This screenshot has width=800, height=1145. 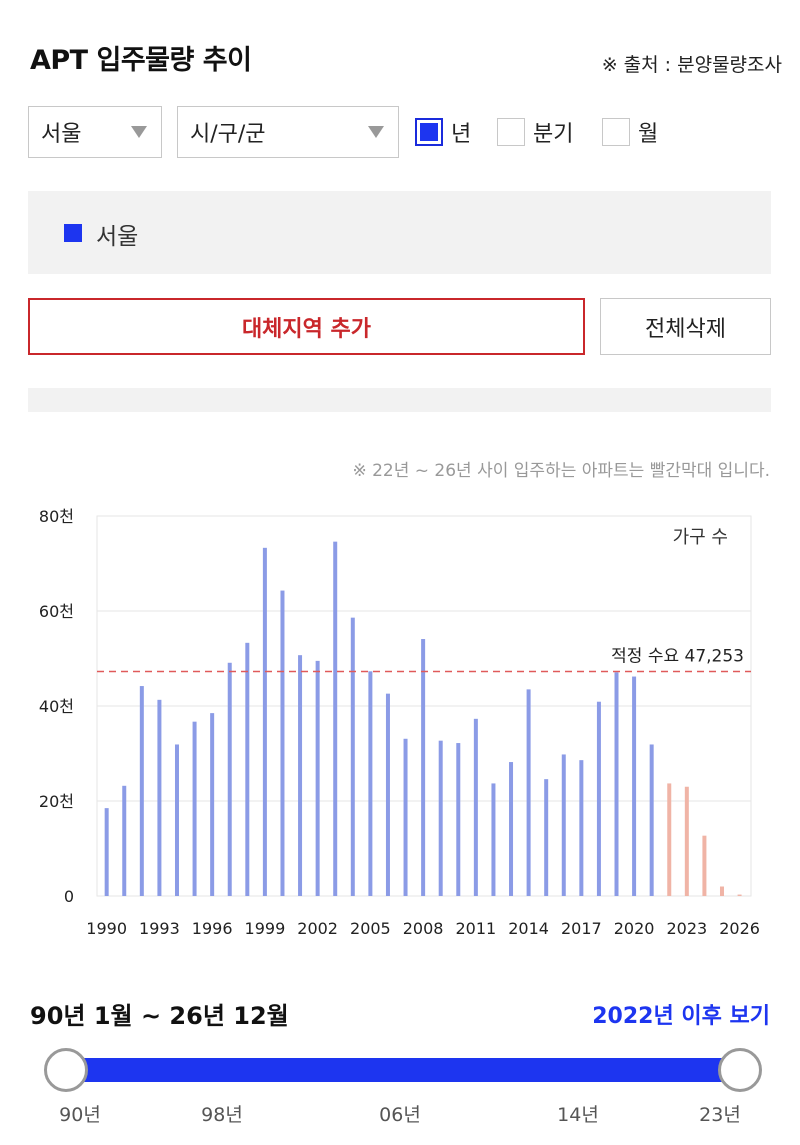 What do you see at coordinates (399, 232) in the screenshot?
I see `legend-panel` at bounding box center [399, 232].